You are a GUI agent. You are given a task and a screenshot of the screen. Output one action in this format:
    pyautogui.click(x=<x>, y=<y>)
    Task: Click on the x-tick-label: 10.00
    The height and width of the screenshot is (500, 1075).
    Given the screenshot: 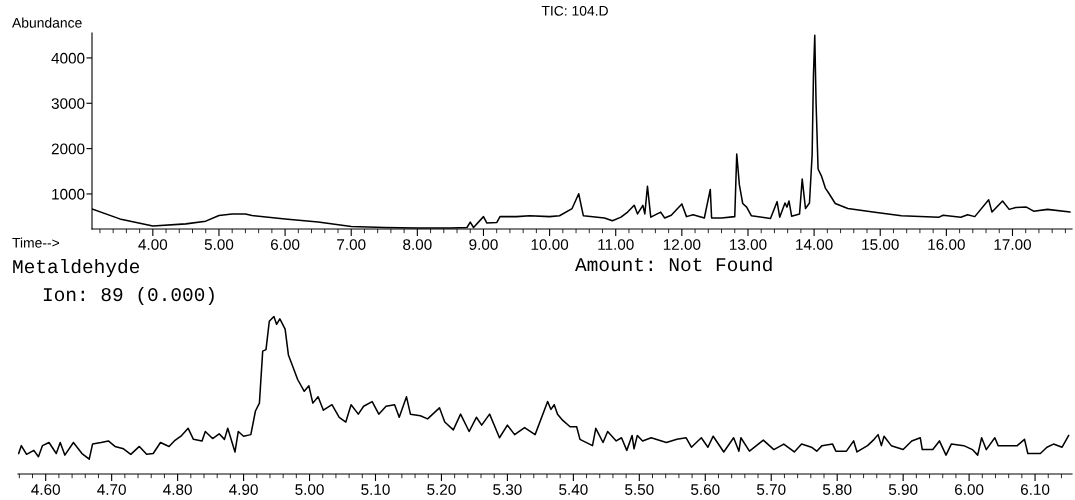 What is the action you would take?
    pyautogui.click(x=550, y=244)
    